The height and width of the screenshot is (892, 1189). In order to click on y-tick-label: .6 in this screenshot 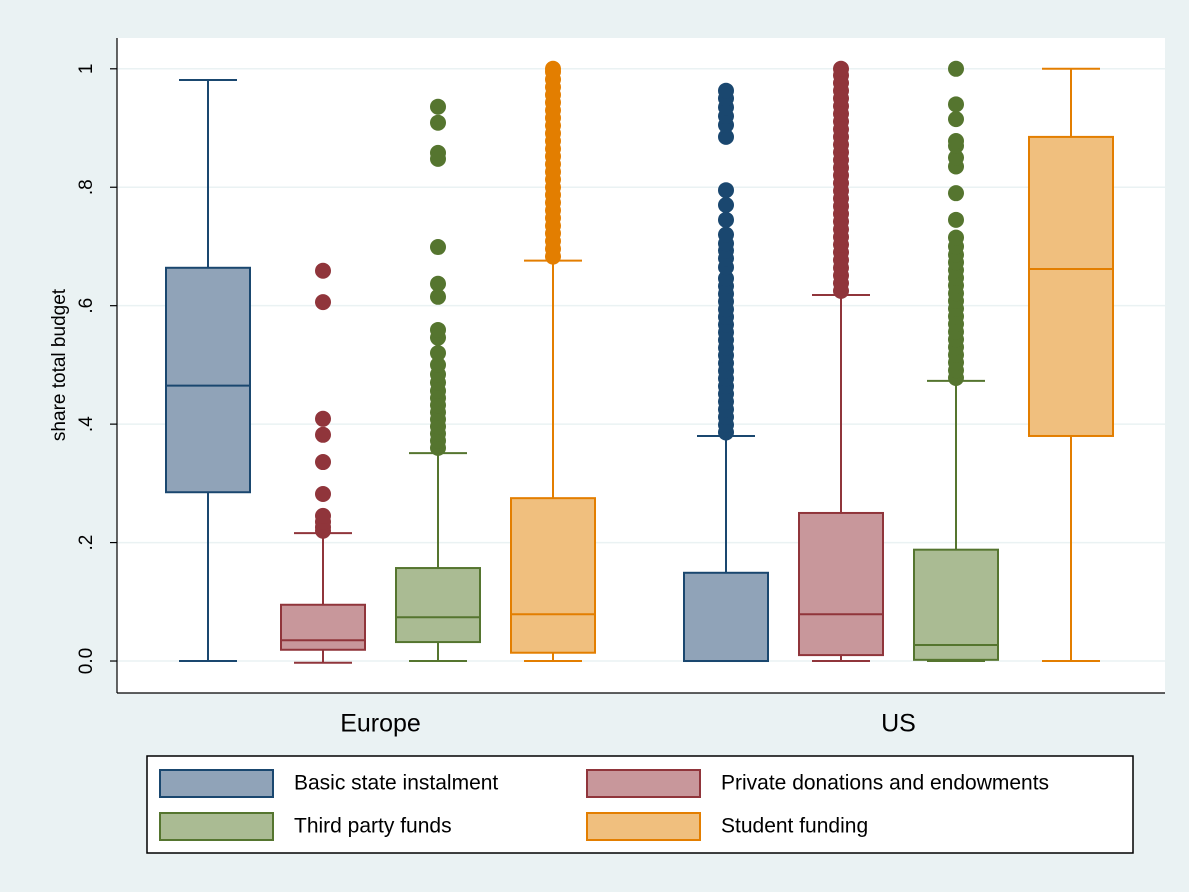, I will do `click(86, 306)`.